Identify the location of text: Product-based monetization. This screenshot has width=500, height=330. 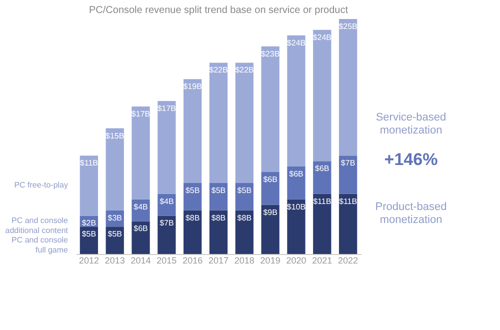
(411, 213).